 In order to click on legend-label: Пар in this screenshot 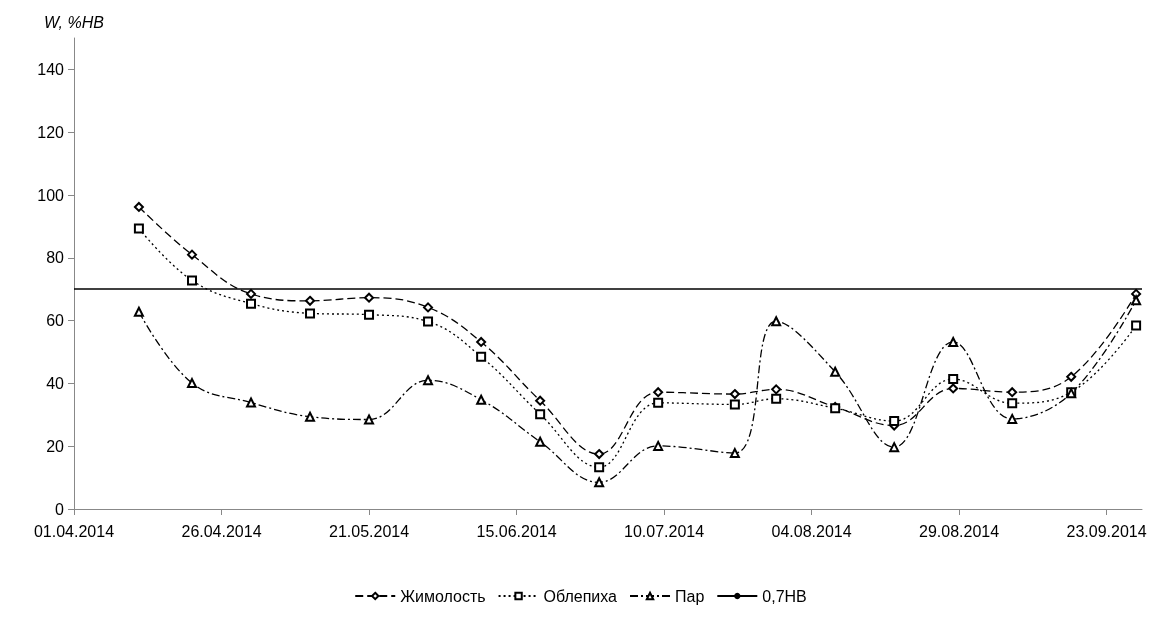, I will do `click(690, 596)`.